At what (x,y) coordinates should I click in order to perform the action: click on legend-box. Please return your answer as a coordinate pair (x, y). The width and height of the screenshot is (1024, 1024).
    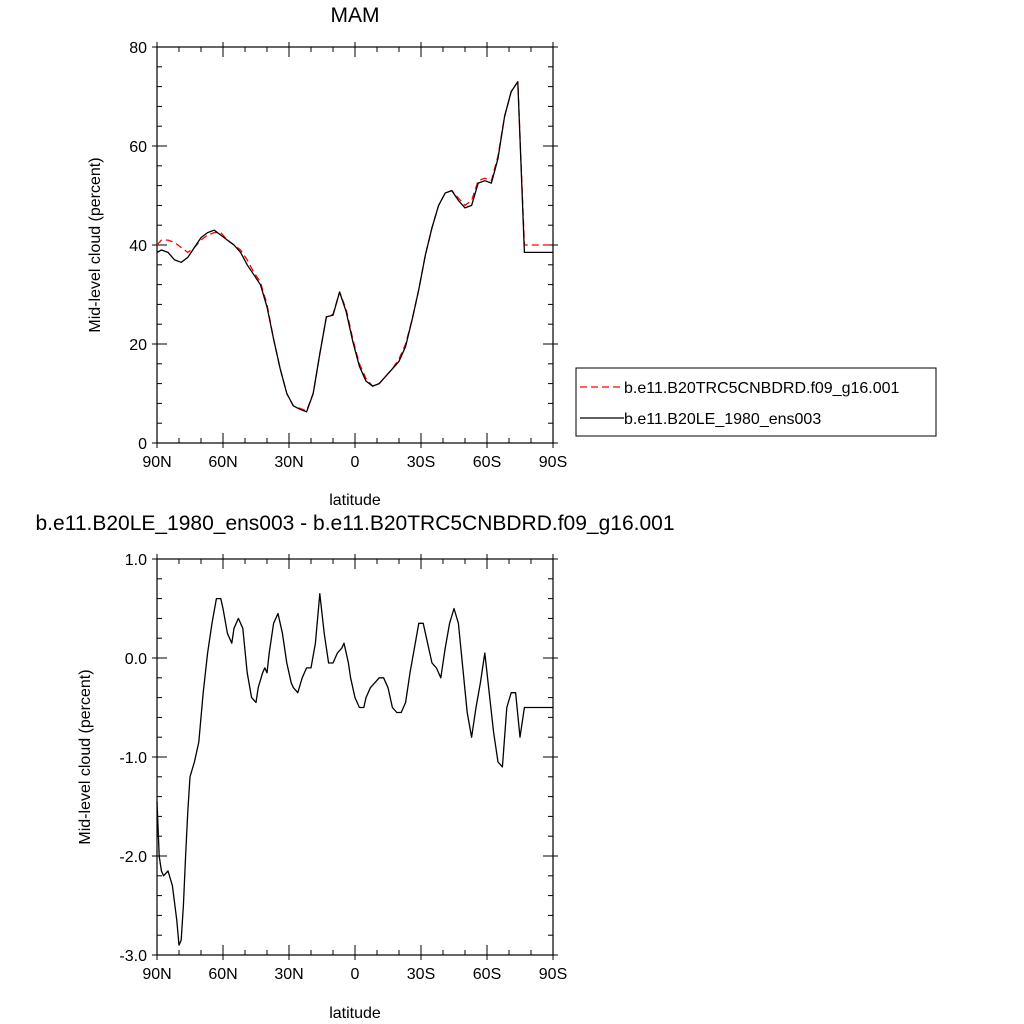
    Looking at the image, I should click on (756, 402).